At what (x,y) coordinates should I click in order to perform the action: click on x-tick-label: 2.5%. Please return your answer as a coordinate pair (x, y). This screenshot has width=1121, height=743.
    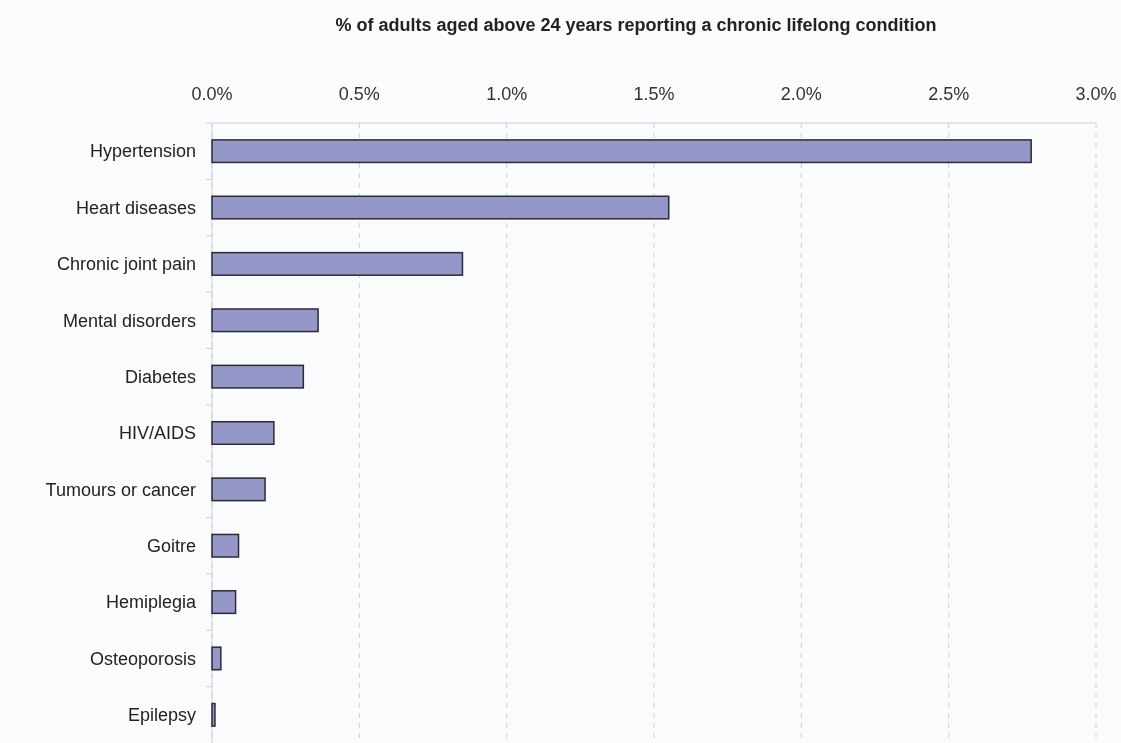
    Looking at the image, I should click on (949, 94).